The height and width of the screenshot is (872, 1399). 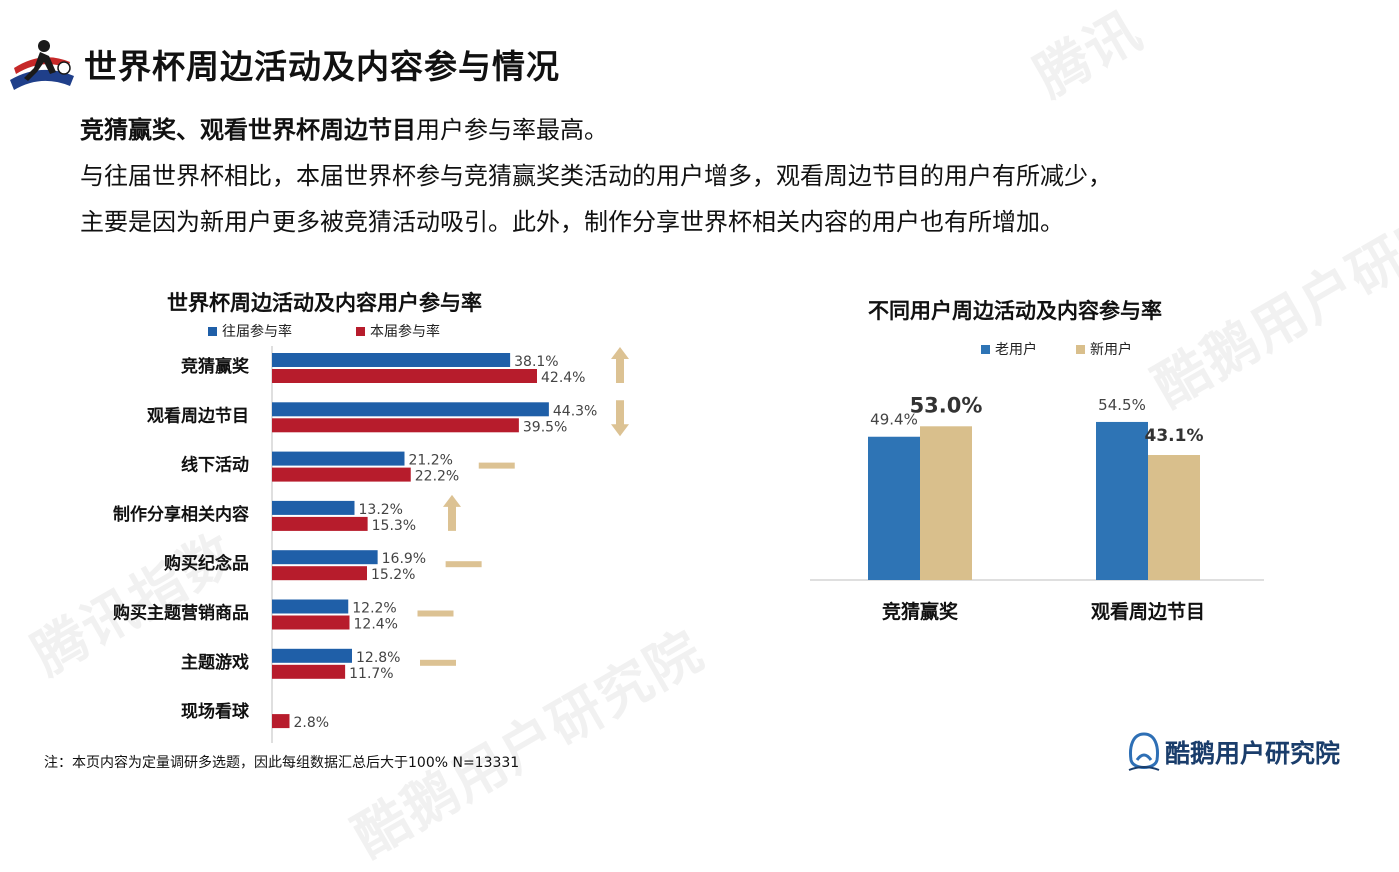 What do you see at coordinates (536, 362) in the screenshot?
I see `data-label: 38.1%` at bounding box center [536, 362].